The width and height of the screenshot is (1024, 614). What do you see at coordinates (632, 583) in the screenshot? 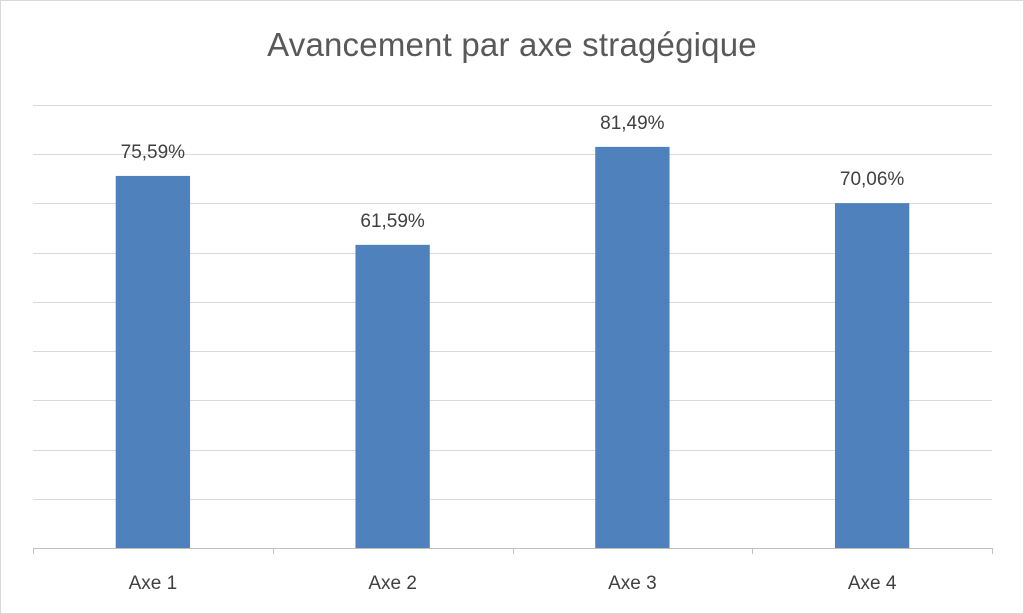
I see `x-tick-label-3: Axe 3` at bounding box center [632, 583].